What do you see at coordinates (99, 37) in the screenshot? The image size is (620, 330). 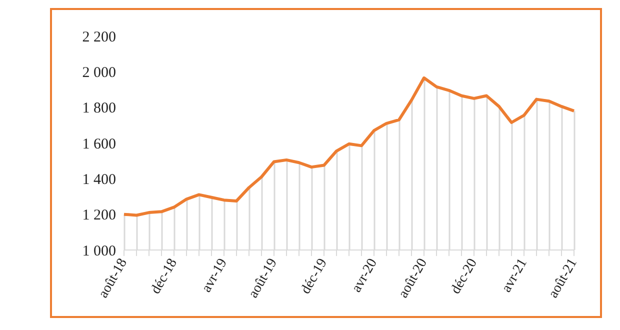 I see `y-tick-label: 2 200` at bounding box center [99, 37].